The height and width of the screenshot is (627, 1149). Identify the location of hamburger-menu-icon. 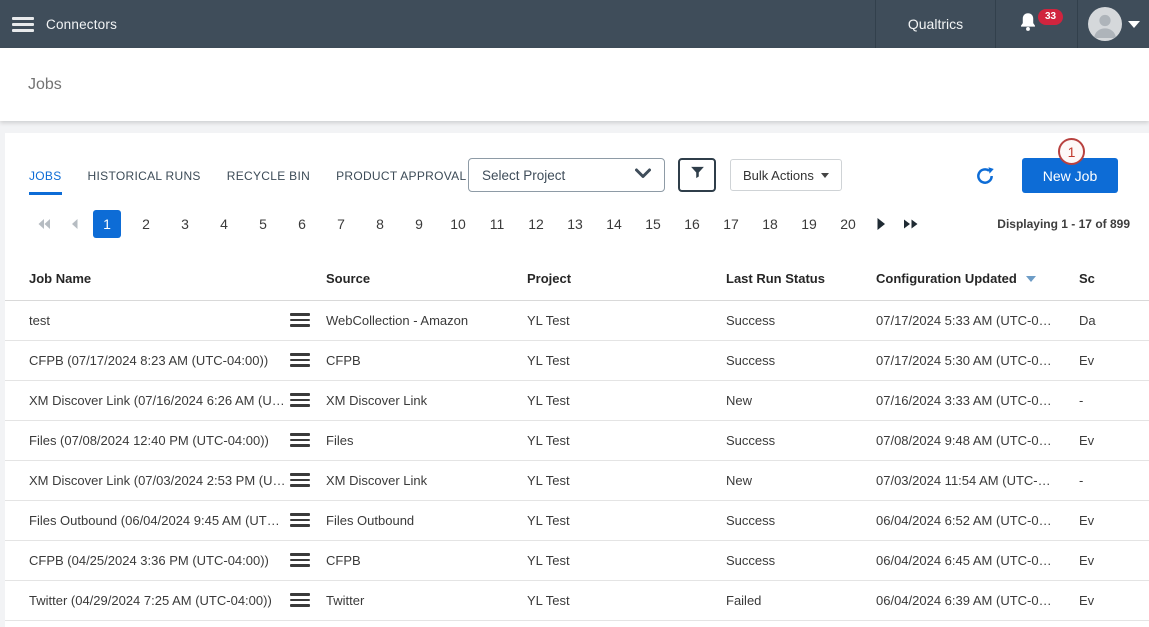
(23, 24).